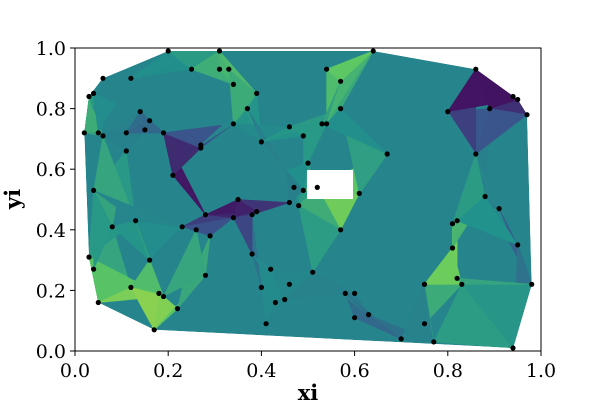  Describe the element at coordinates (51, 110) in the screenshot. I see `y-tick-label: 0.8` at that location.